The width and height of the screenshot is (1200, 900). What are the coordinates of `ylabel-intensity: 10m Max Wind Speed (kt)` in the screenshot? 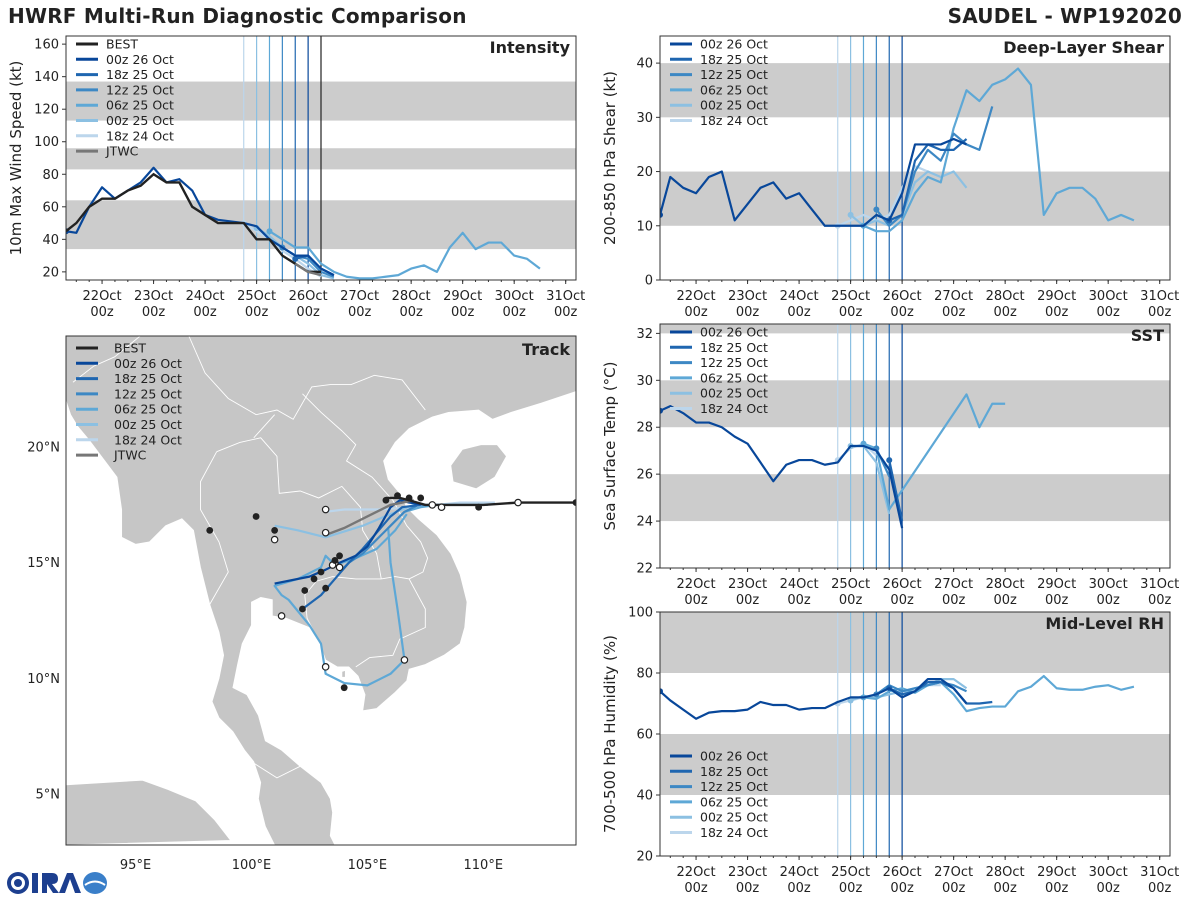 It's located at (16, 158).